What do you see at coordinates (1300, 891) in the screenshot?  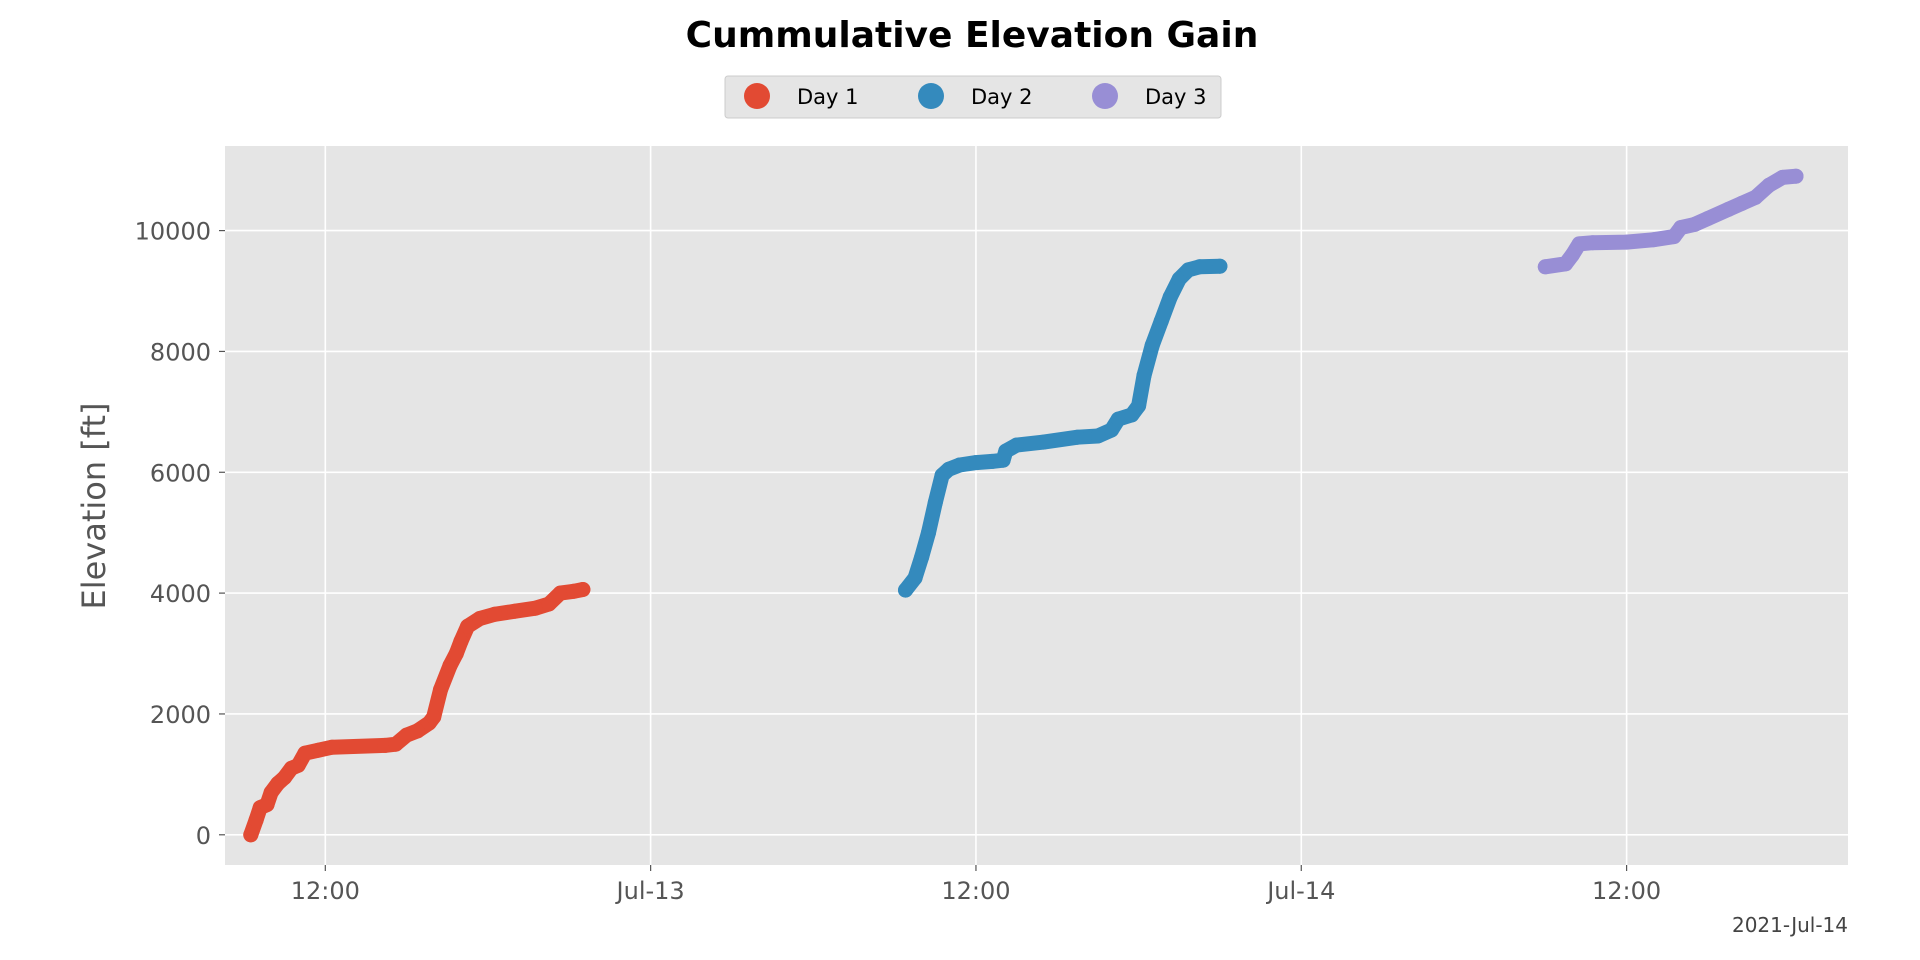 I see `x-tick-label: Jul-14` at bounding box center [1300, 891].